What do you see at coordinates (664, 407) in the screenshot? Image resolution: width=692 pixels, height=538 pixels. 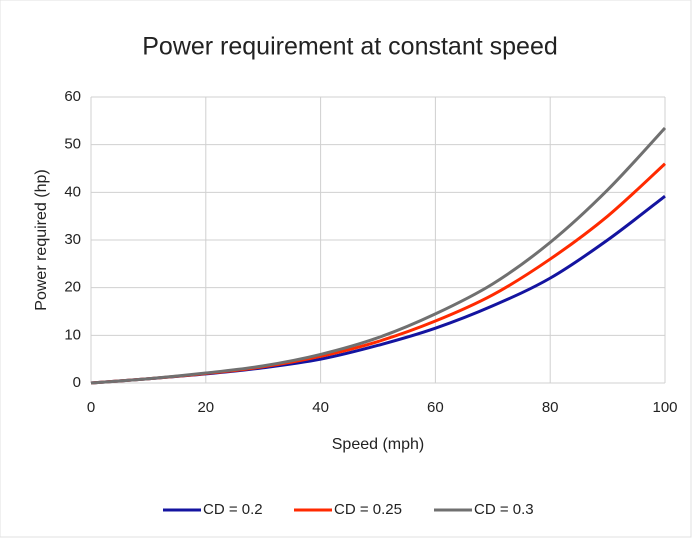 I see `x-tick-label: 100` at bounding box center [664, 407].